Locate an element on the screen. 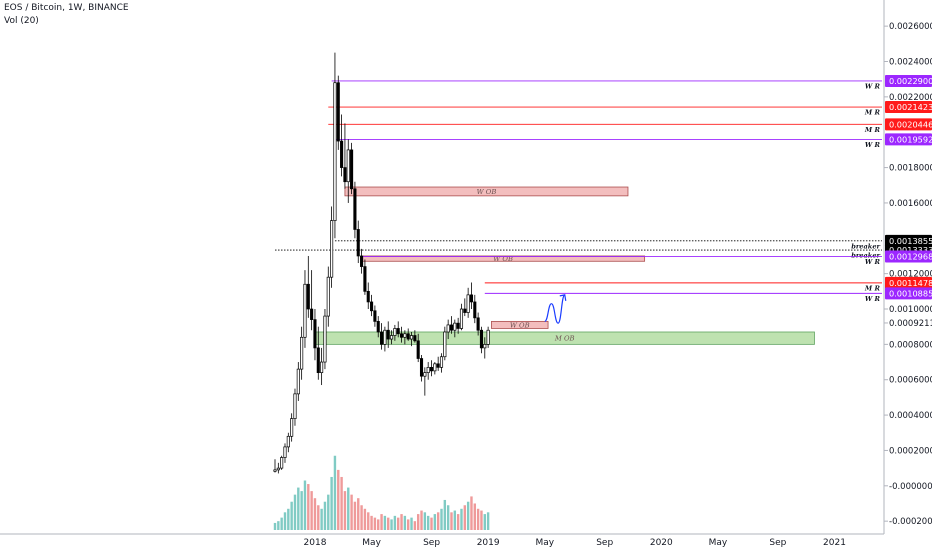 This screenshot has width=932, height=550. time-tick-label: 2020 is located at coordinates (661, 543).